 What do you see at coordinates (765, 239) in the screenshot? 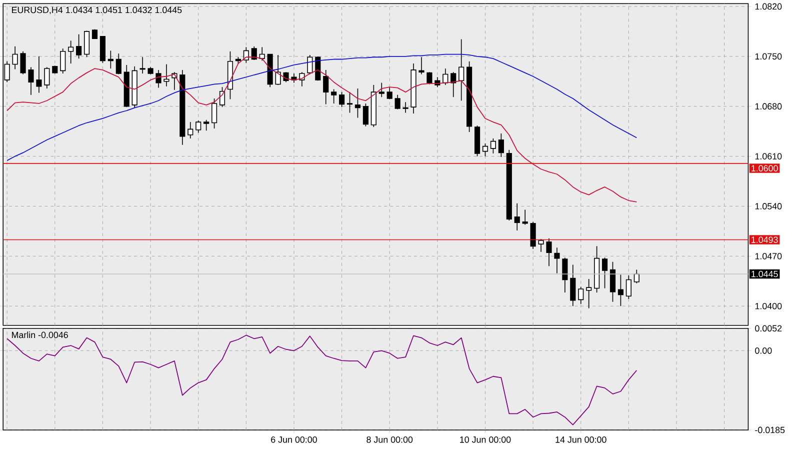
I see `ref-line-label: 1.0493` at bounding box center [765, 239].